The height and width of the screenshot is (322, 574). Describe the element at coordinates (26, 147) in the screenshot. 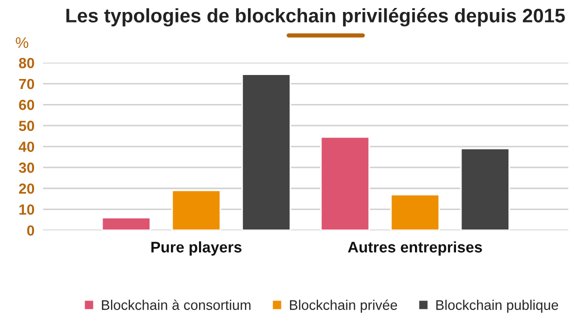

I see `y-tick-label: 40` at that location.